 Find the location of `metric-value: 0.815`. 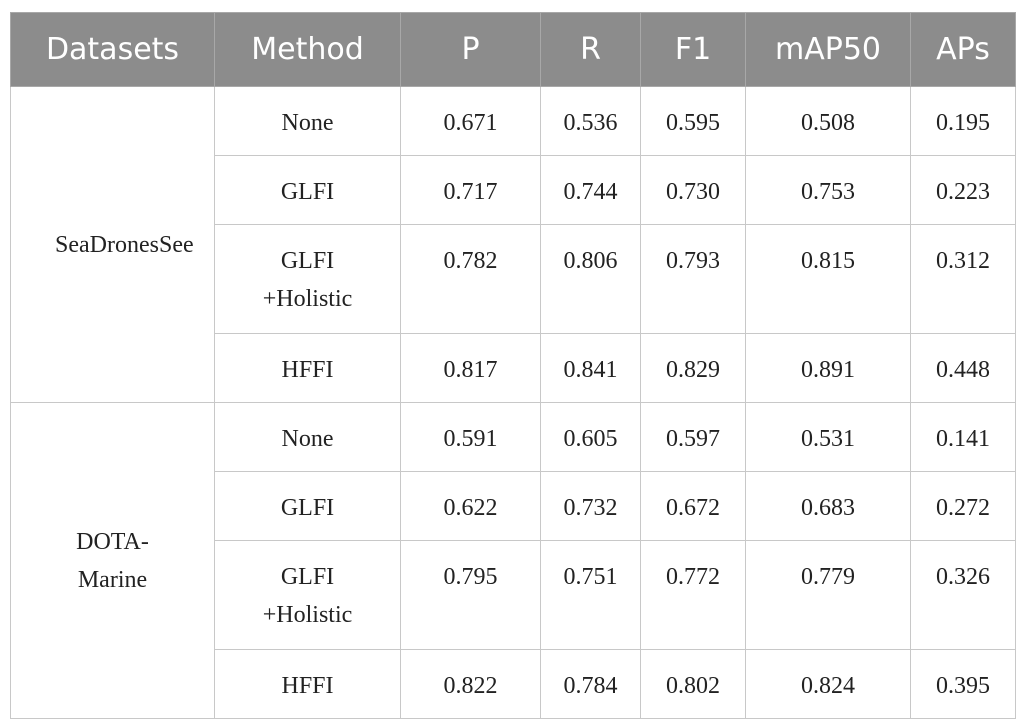

metric-value: 0.815 is located at coordinates (828, 261).